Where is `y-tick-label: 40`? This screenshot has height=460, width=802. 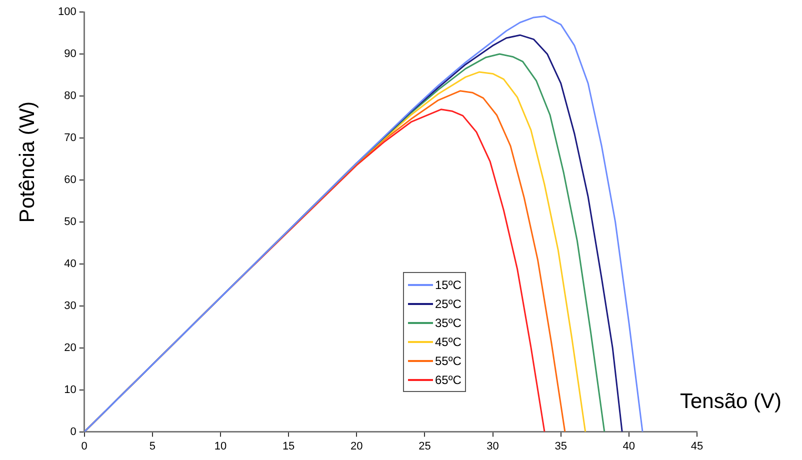
y-tick-label: 40 is located at coordinates (70, 264).